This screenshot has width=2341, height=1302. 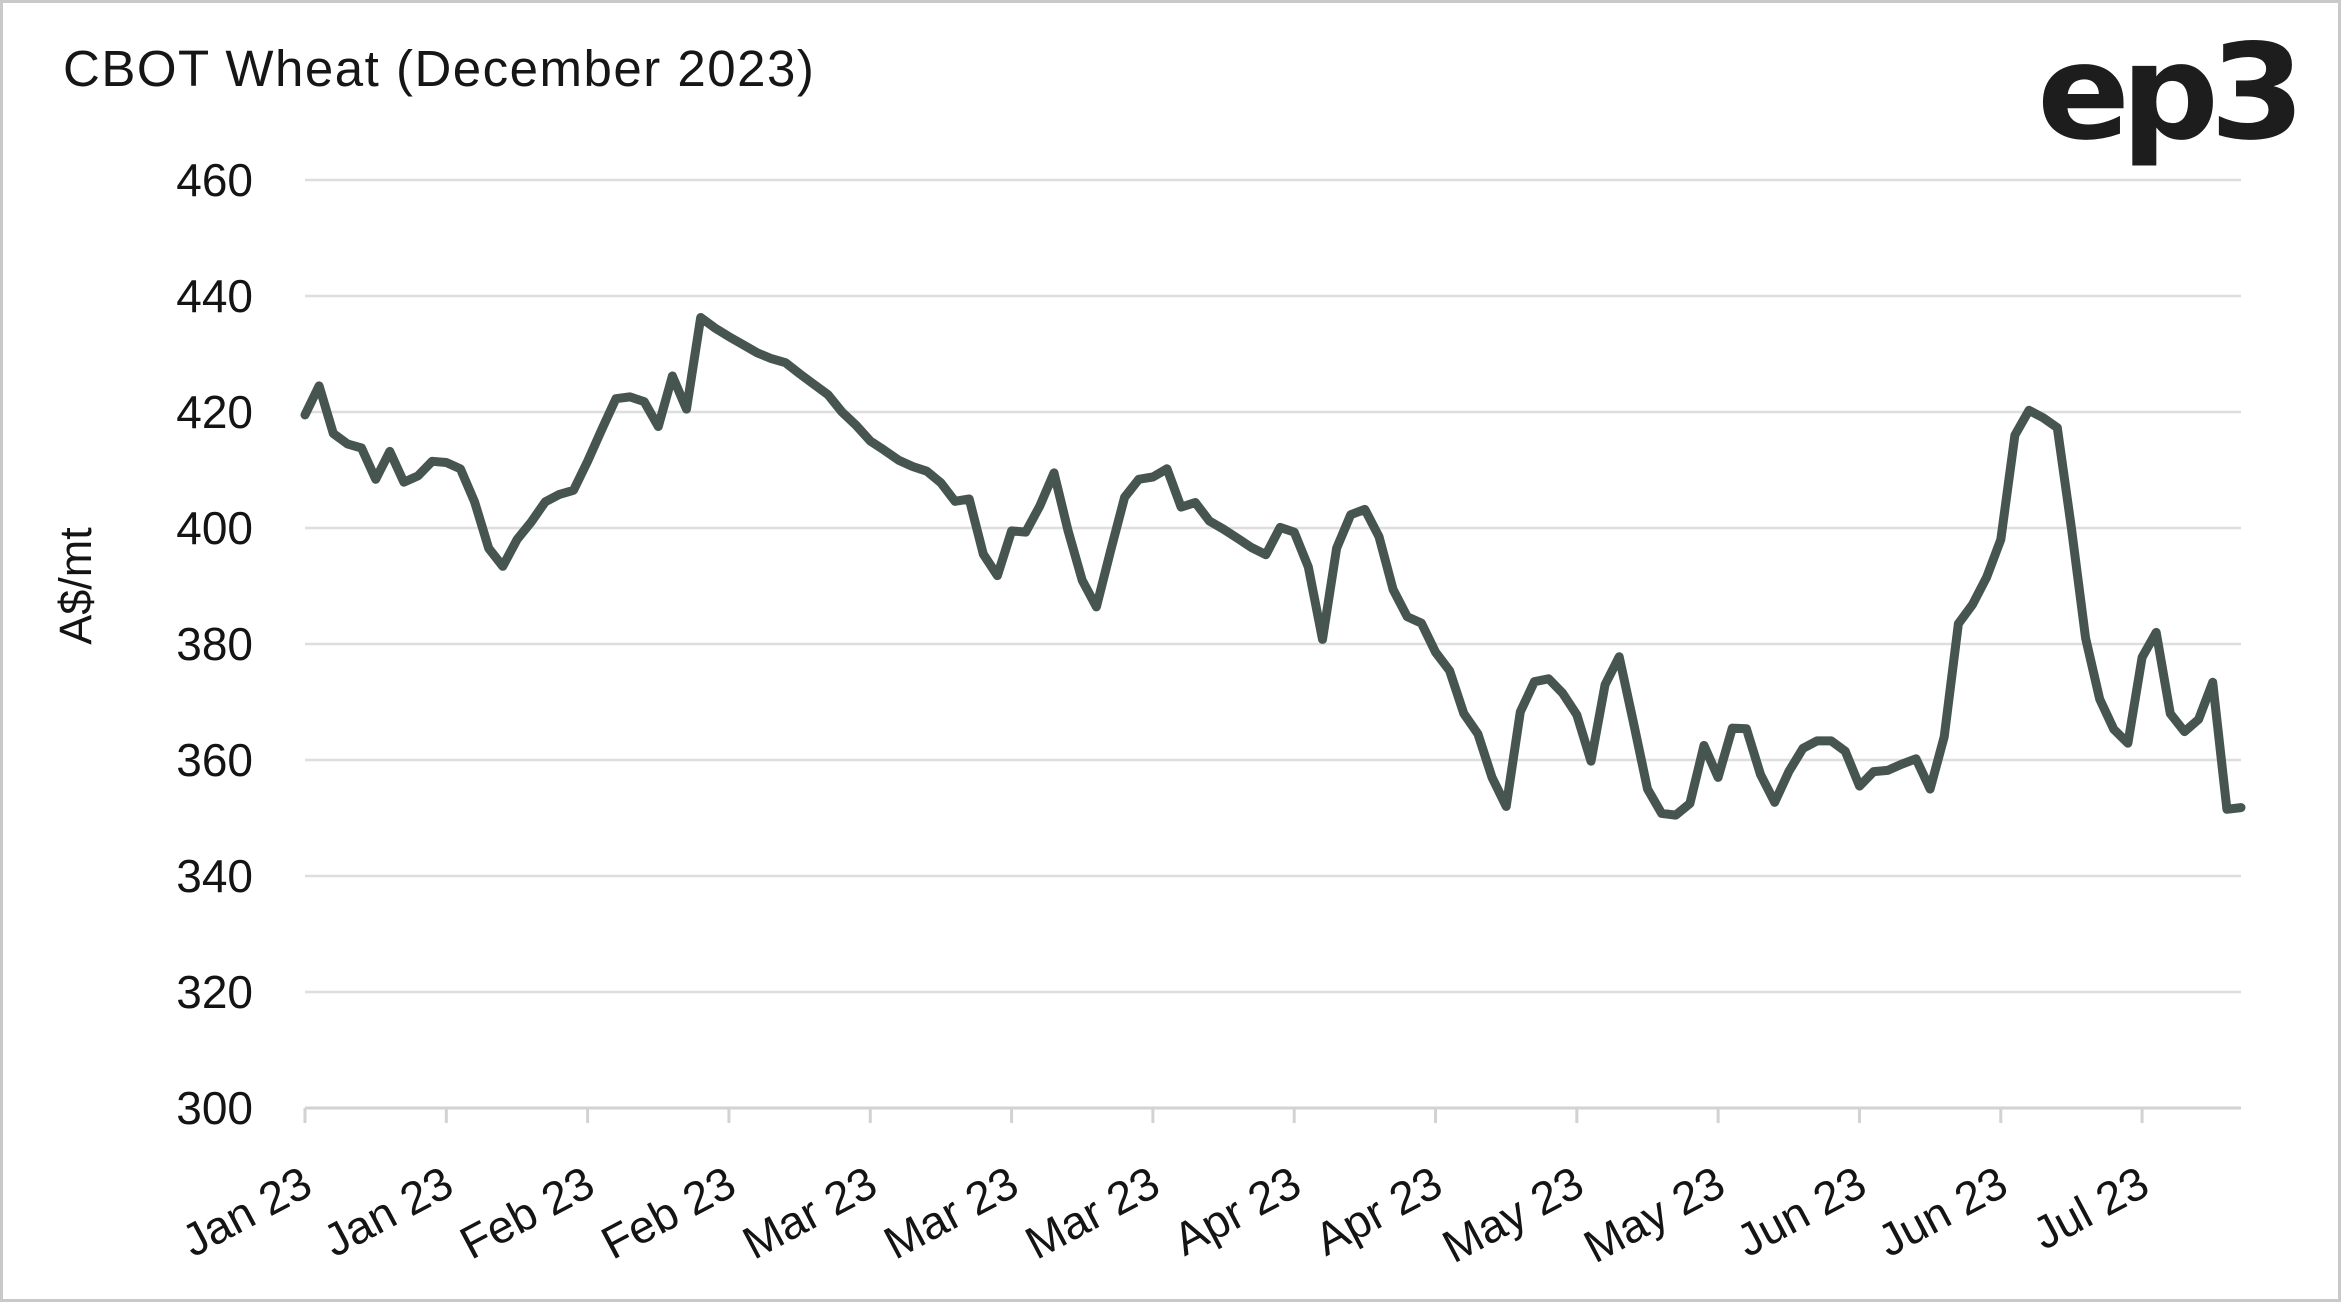 What do you see at coordinates (2171, 93) in the screenshot?
I see `ep3-logo: ep3` at bounding box center [2171, 93].